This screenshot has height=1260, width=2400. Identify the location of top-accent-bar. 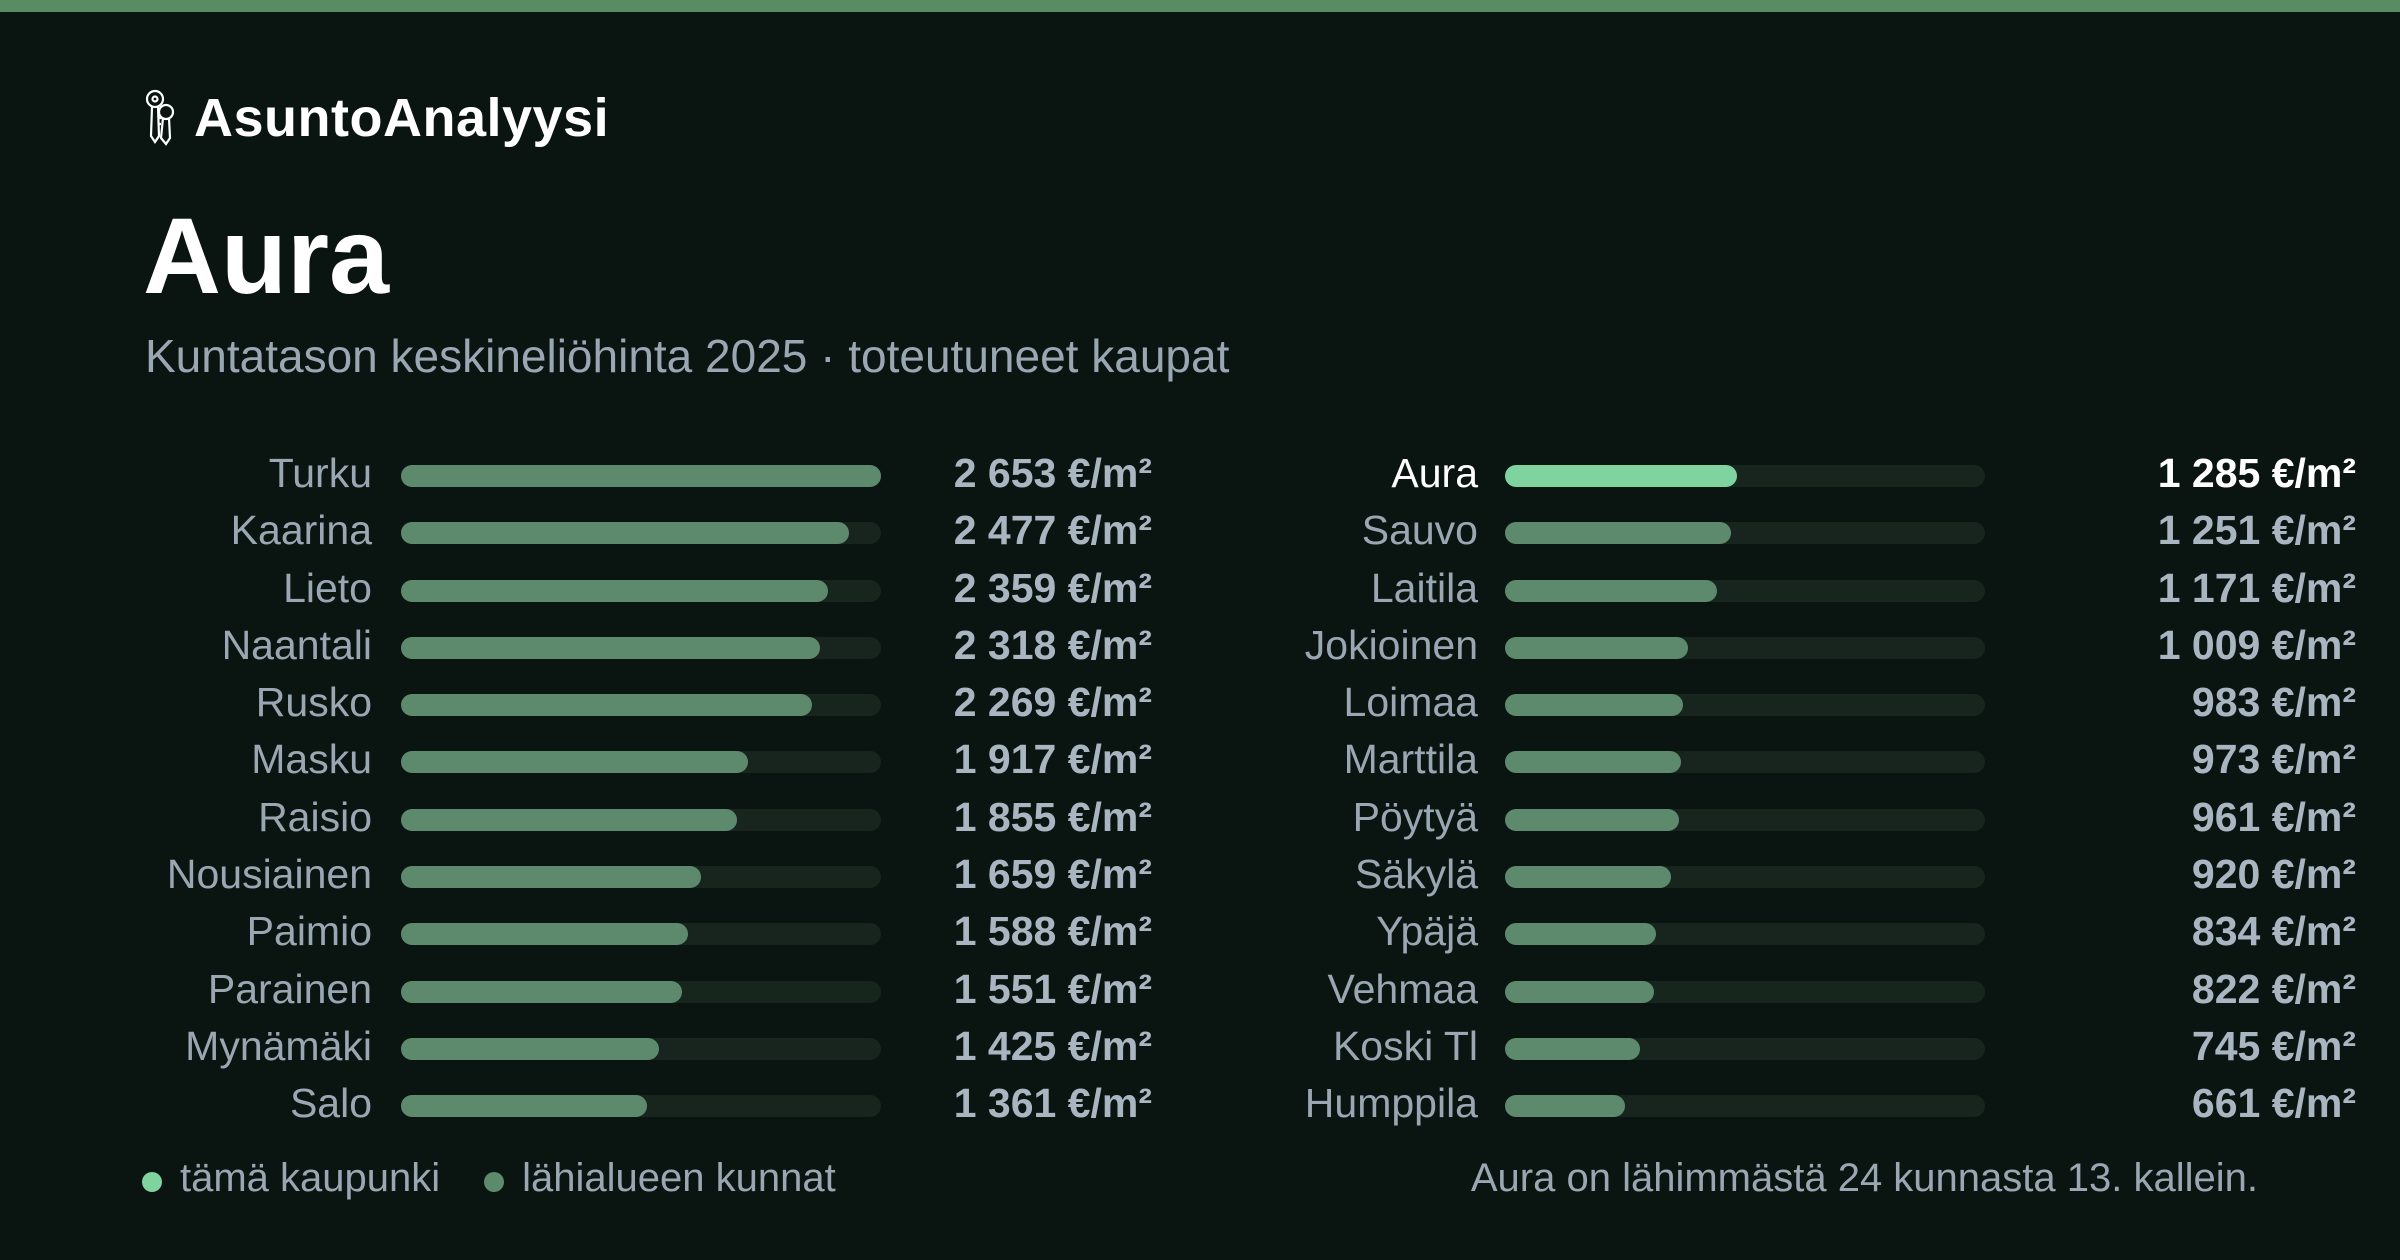
(1200, 6).